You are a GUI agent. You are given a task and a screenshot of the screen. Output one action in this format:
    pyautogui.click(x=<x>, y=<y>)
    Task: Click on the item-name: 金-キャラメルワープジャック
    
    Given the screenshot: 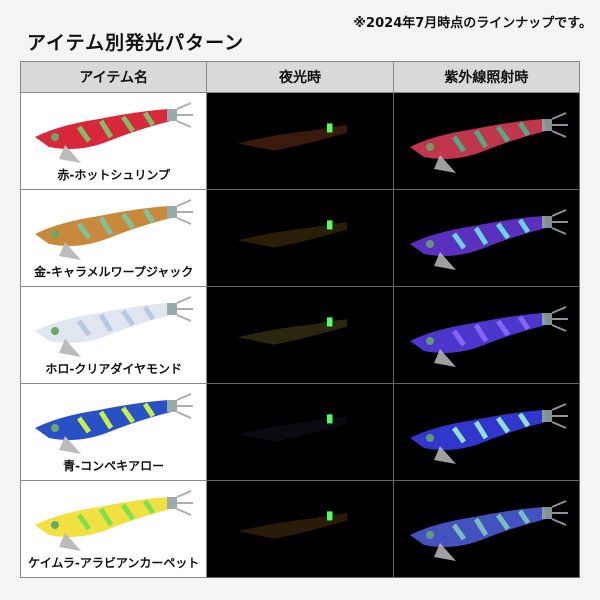 What is the action you would take?
    pyautogui.click(x=114, y=272)
    